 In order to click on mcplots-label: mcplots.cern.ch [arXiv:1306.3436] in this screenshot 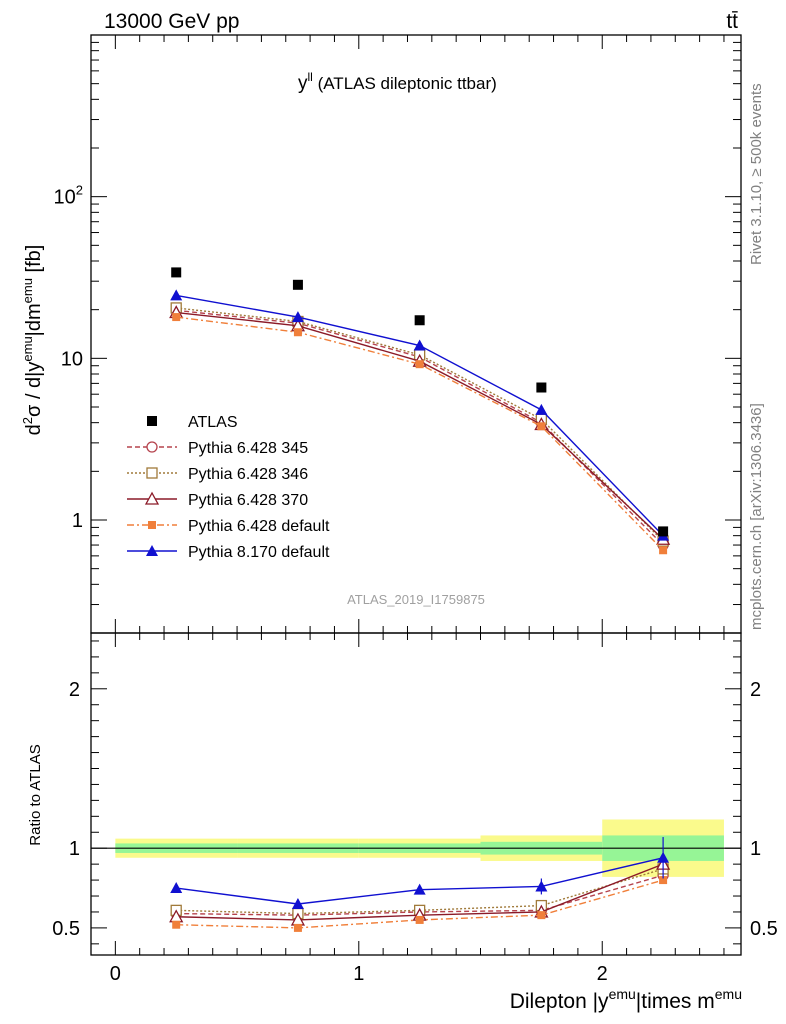, I will do `click(756, 516)`.